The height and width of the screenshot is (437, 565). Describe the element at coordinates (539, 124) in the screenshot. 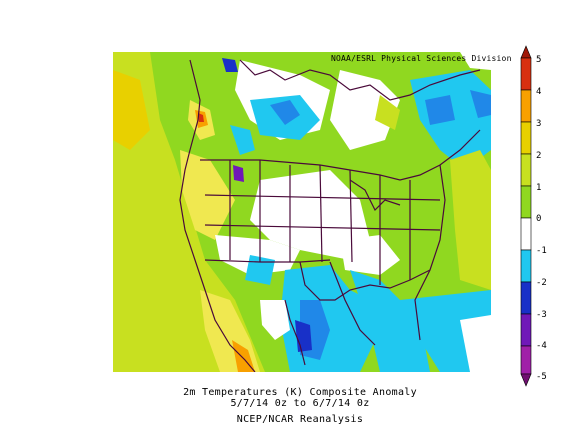

I see `colorbar-tick-label: 3` at that location.